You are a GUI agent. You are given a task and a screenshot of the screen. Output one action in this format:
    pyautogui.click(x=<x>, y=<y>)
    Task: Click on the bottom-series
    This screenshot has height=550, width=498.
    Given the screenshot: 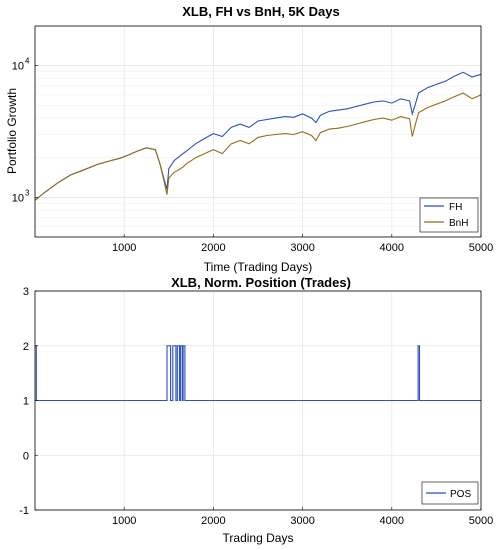 What is the action you would take?
    pyautogui.click(x=258, y=373)
    